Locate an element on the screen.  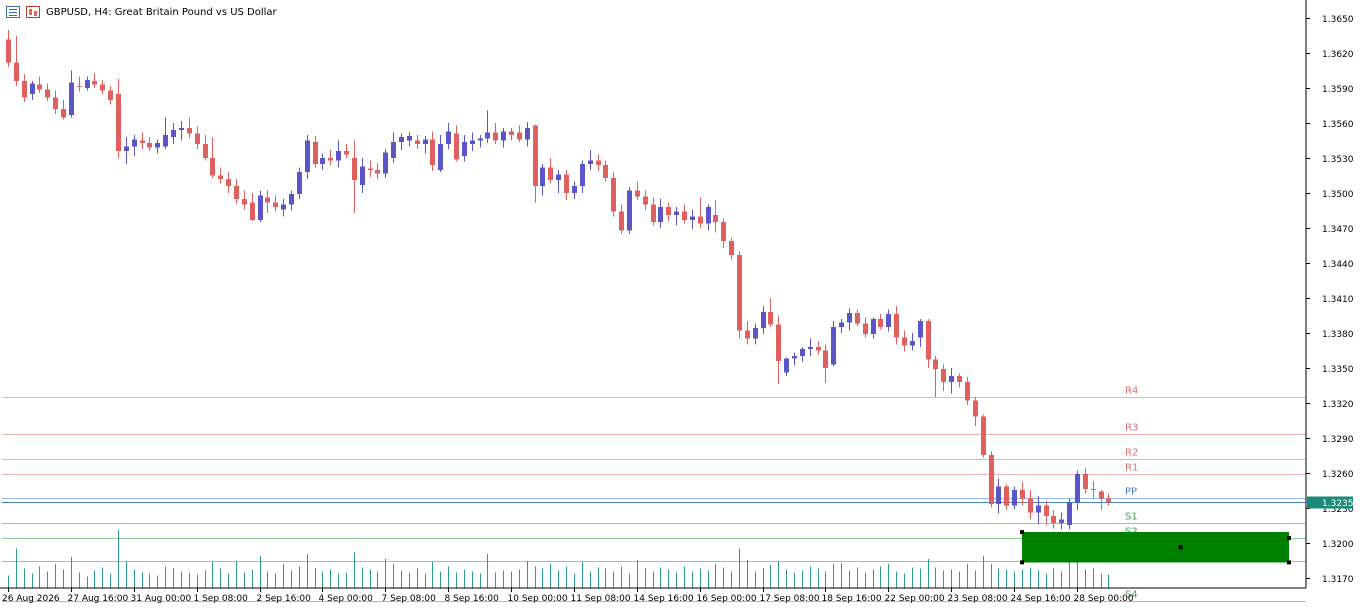
price-tick-label: 1.3650 is located at coordinates (1338, 20).